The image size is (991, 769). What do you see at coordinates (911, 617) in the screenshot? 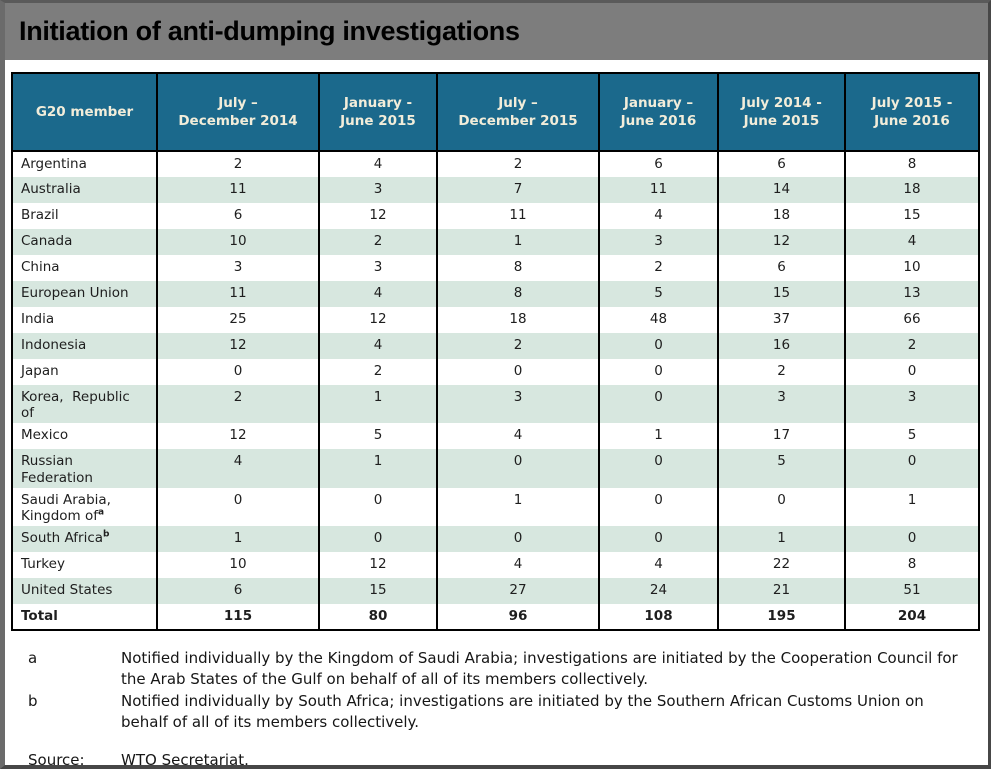
I see `value-cell: 204` at bounding box center [911, 617].